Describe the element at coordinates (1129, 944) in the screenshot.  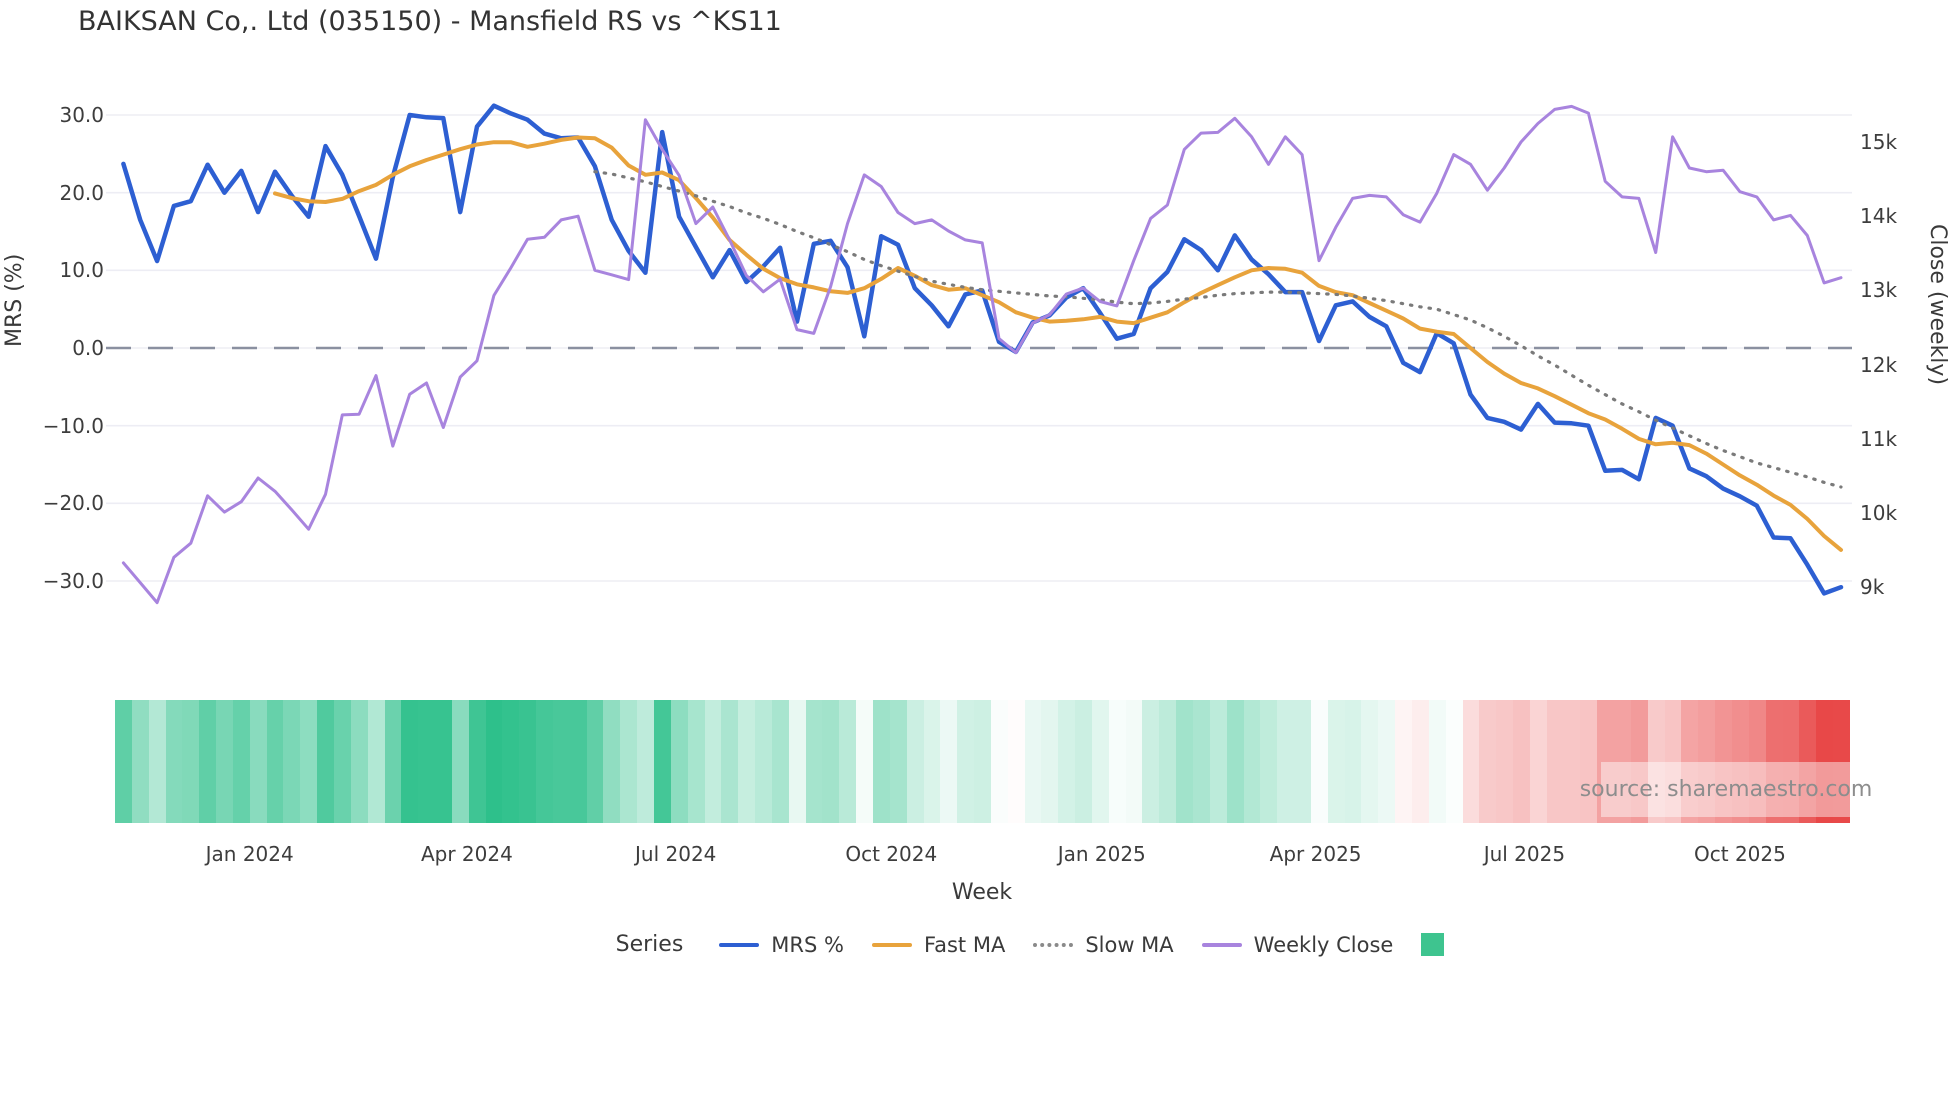
I see `legend-item-label: Slow MA` at that location.